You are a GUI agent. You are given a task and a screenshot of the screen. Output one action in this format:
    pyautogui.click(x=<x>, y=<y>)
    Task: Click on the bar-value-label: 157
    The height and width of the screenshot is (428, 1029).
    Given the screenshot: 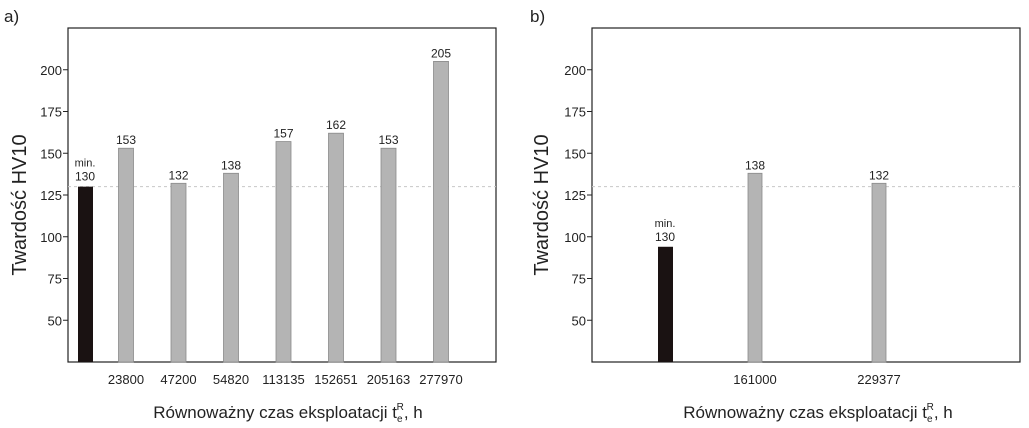 What is the action you would take?
    pyautogui.click(x=283, y=134)
    